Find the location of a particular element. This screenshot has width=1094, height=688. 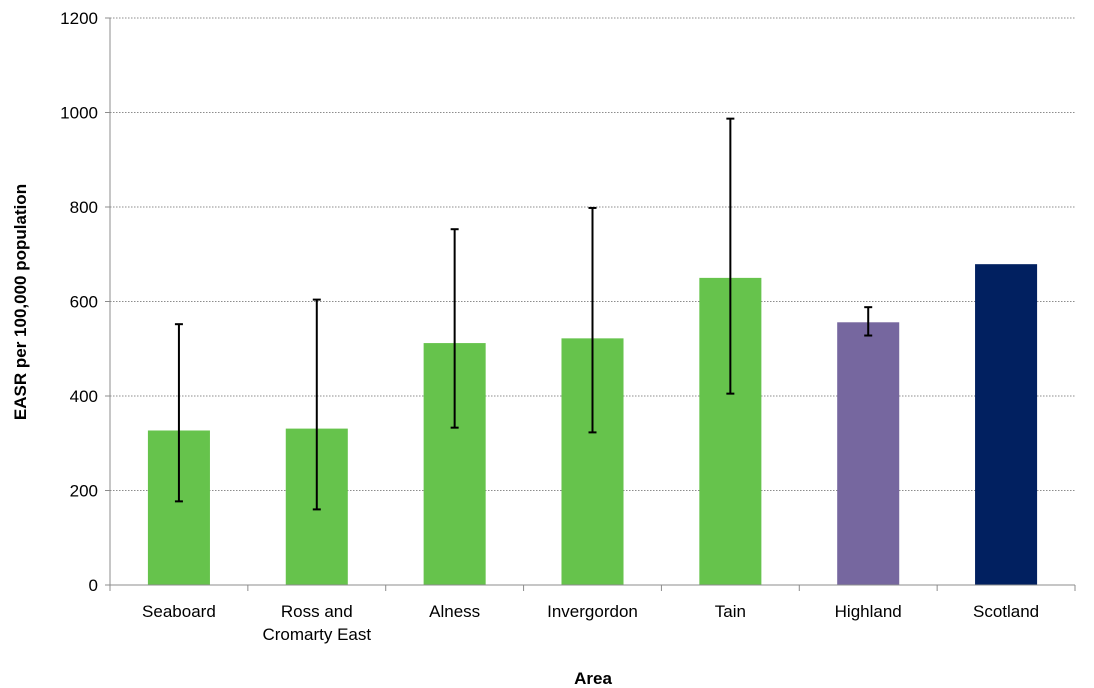

y-tick-labels: 0 200 400 600 800 1000 1200 is located at coordinates (79, 302).